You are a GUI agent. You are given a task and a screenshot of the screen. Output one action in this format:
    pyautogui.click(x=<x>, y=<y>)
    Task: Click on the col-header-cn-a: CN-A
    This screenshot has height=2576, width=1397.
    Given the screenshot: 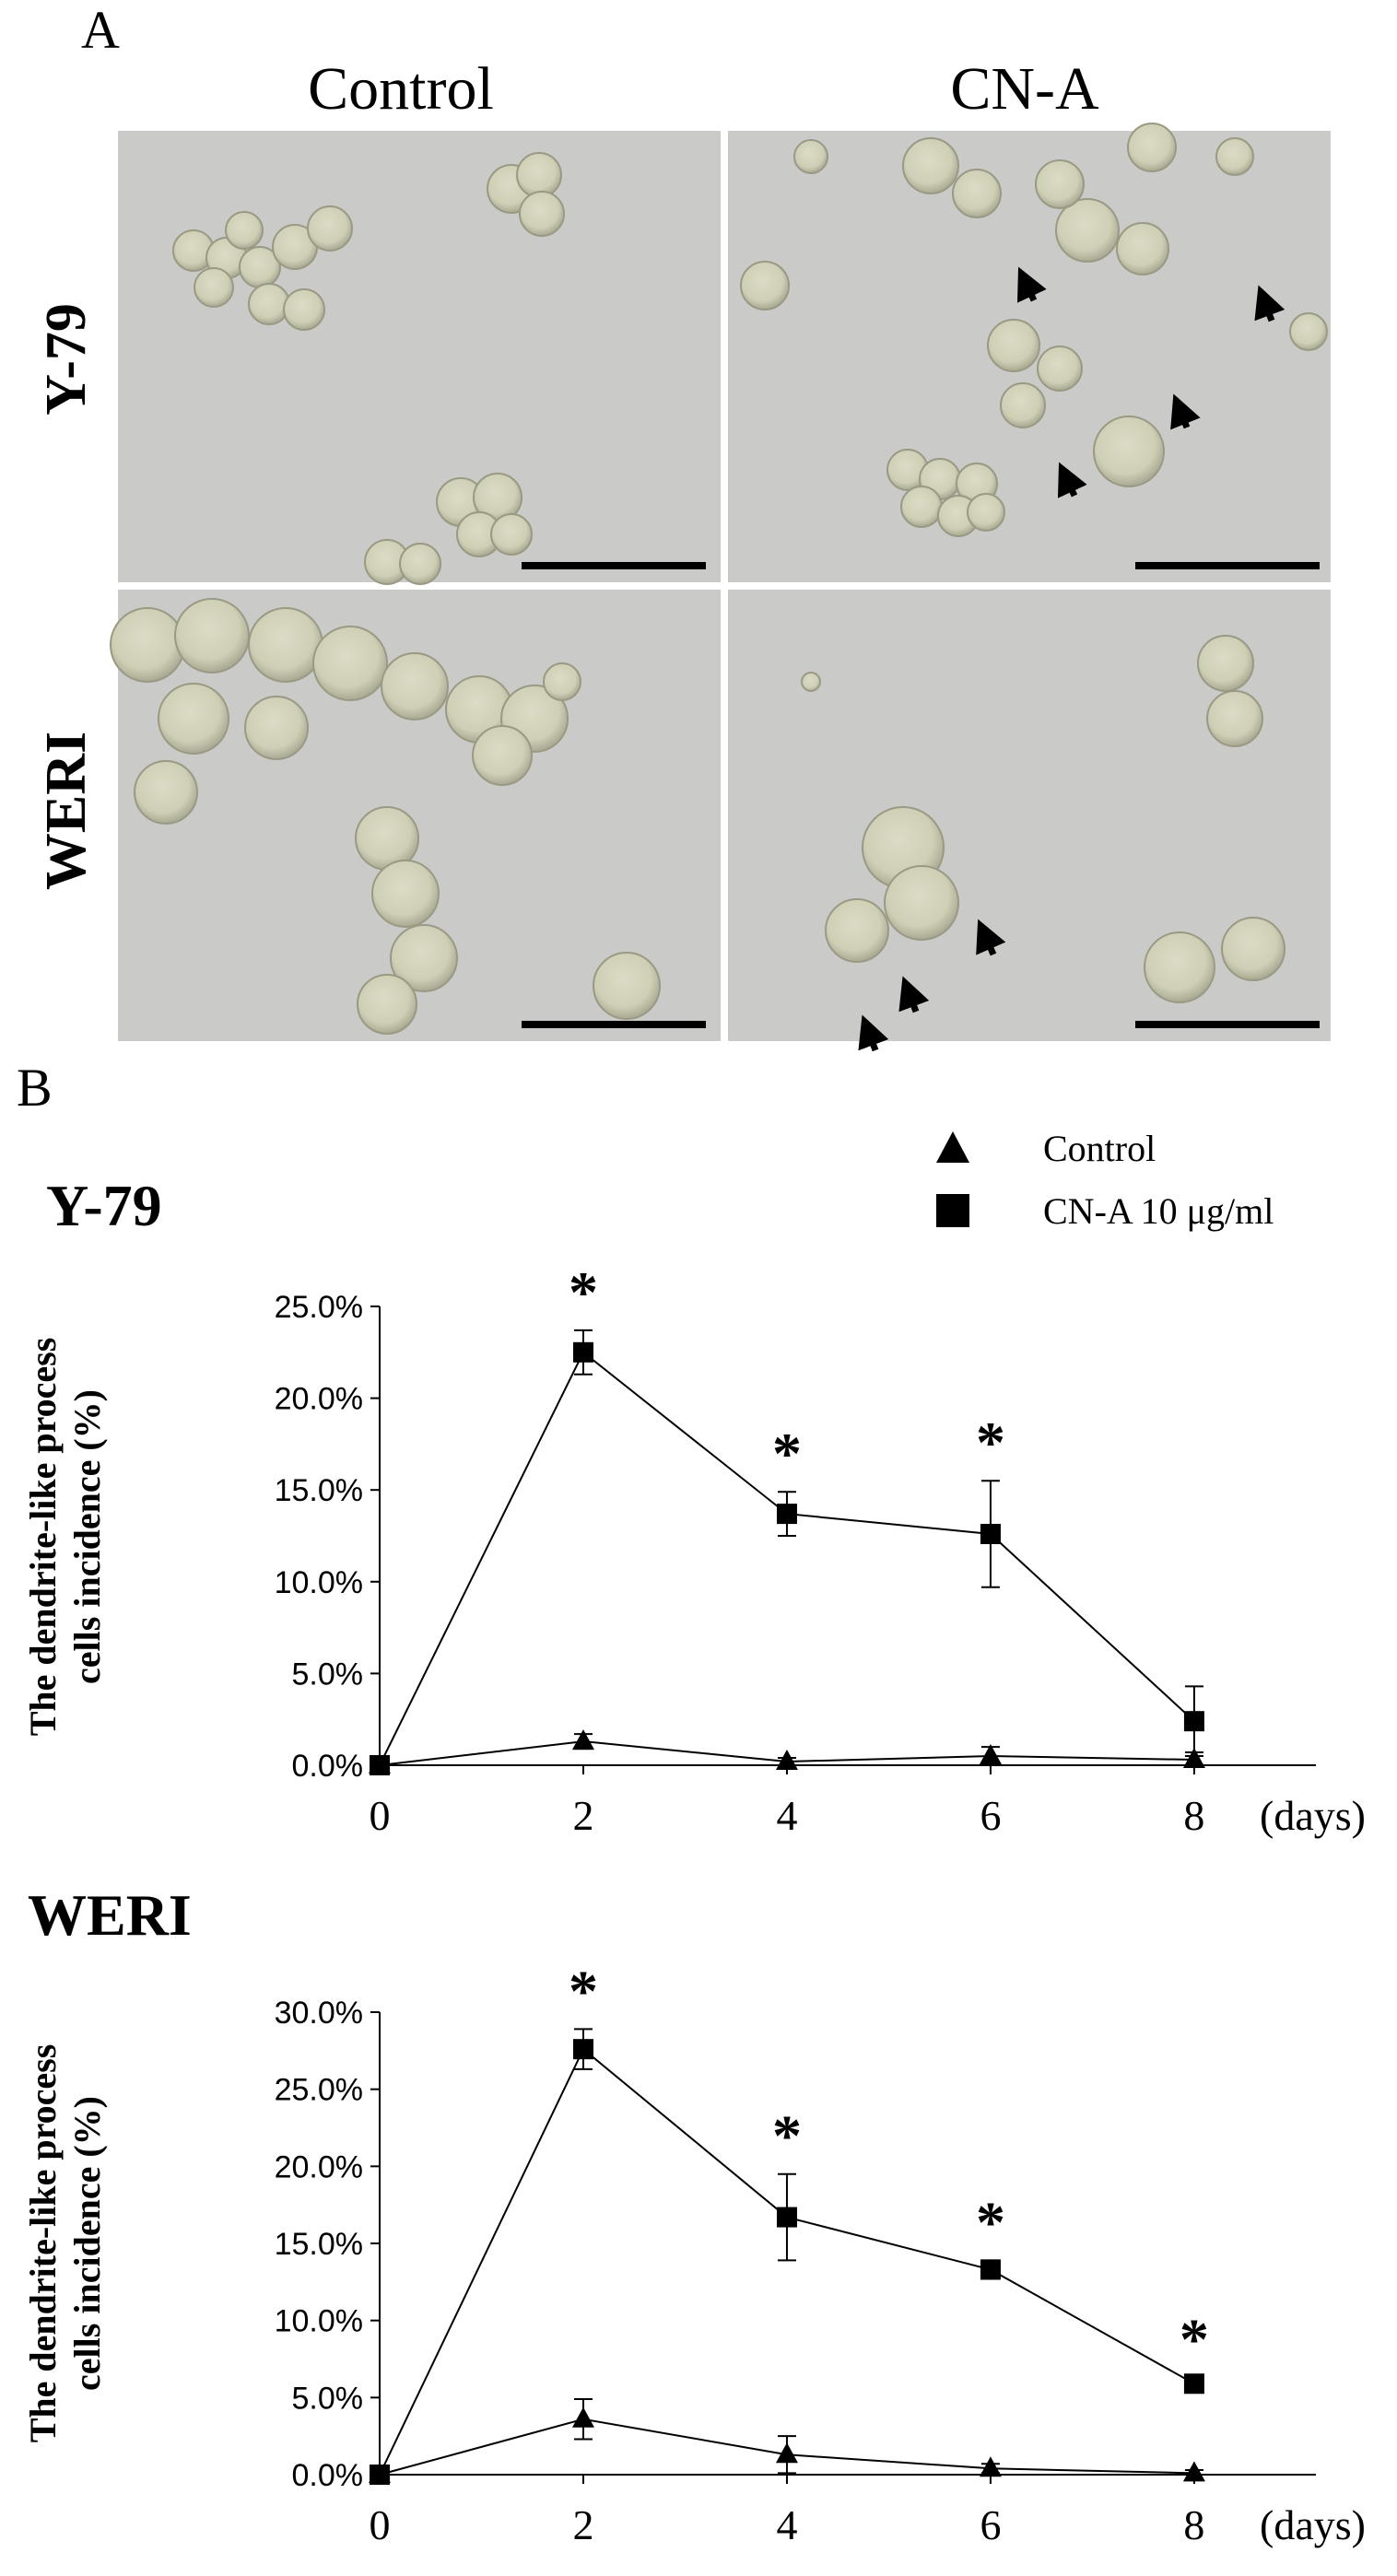 What is the action you would take?
    pyautogui.click(x=1024, y=89)
    